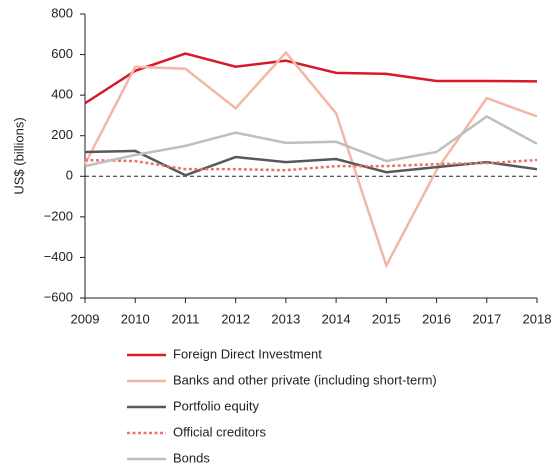 The width and height of the screenshot is (555, 467). What do you see at coordinates (18, 155) in the screenshot?
I see `y-axis-label: US$ (billions)` at bounding box center [18, 155].